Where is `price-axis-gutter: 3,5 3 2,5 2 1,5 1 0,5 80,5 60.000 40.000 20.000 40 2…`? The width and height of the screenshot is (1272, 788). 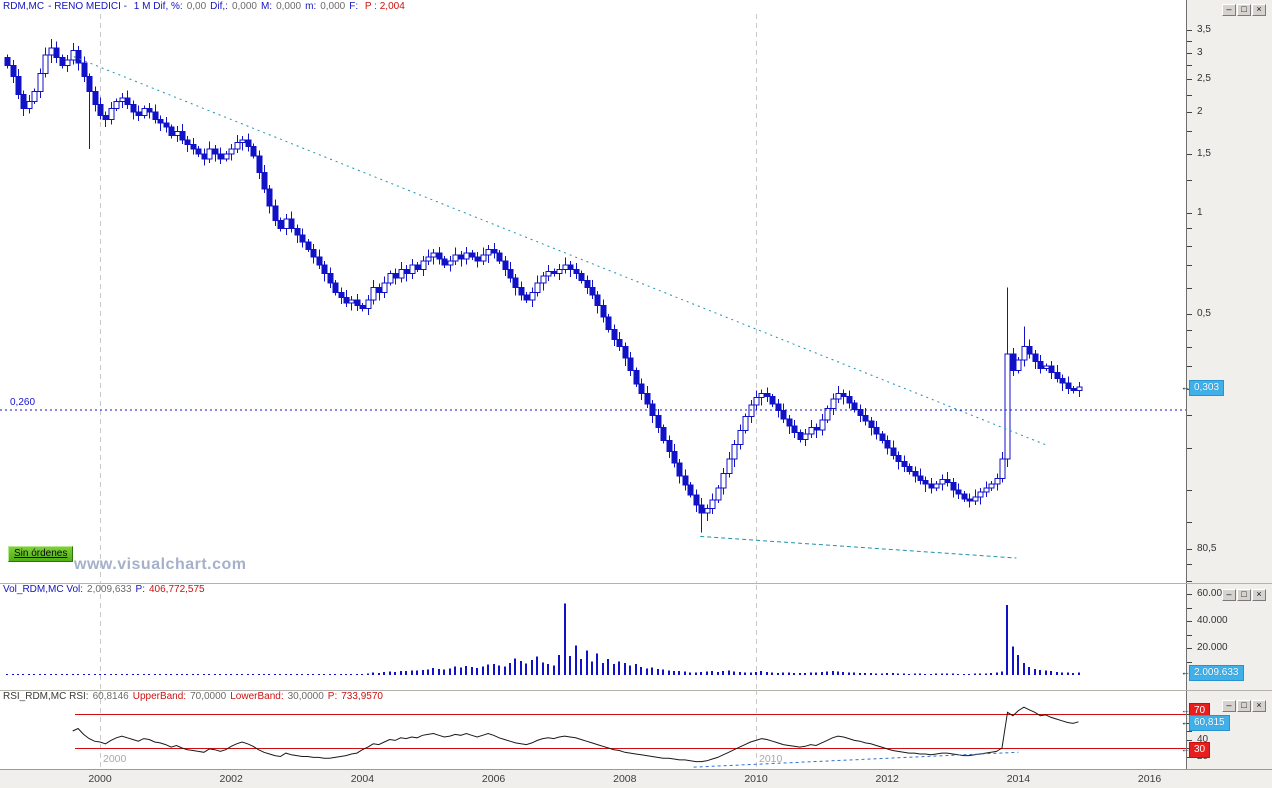
price-axis-gutter: 3,5 3 2,5 2 1,5 1 0,5 80,5 60.000 40.000 20.000 40 2… is located at coordinates (1226, 394).